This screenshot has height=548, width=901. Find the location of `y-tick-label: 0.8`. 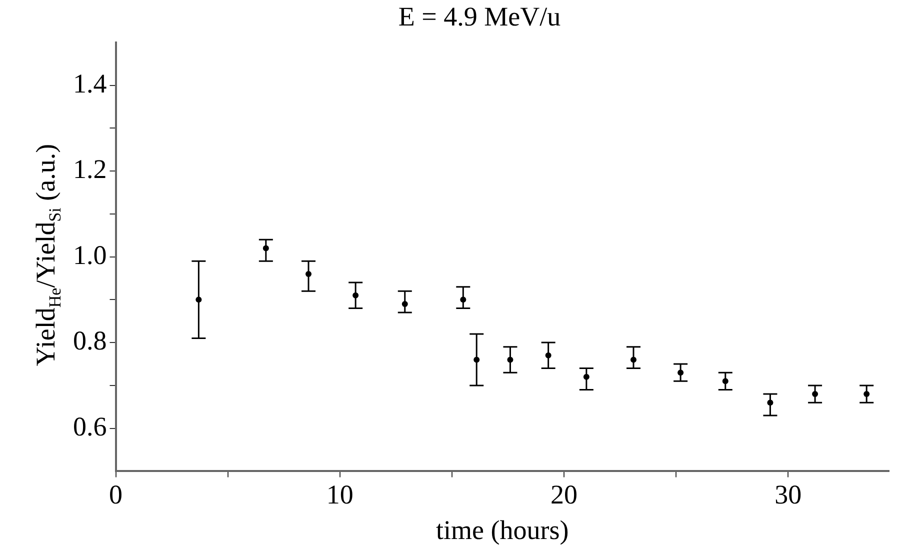

y-tick-label: 0.8 is located at coordinates (90, 341).